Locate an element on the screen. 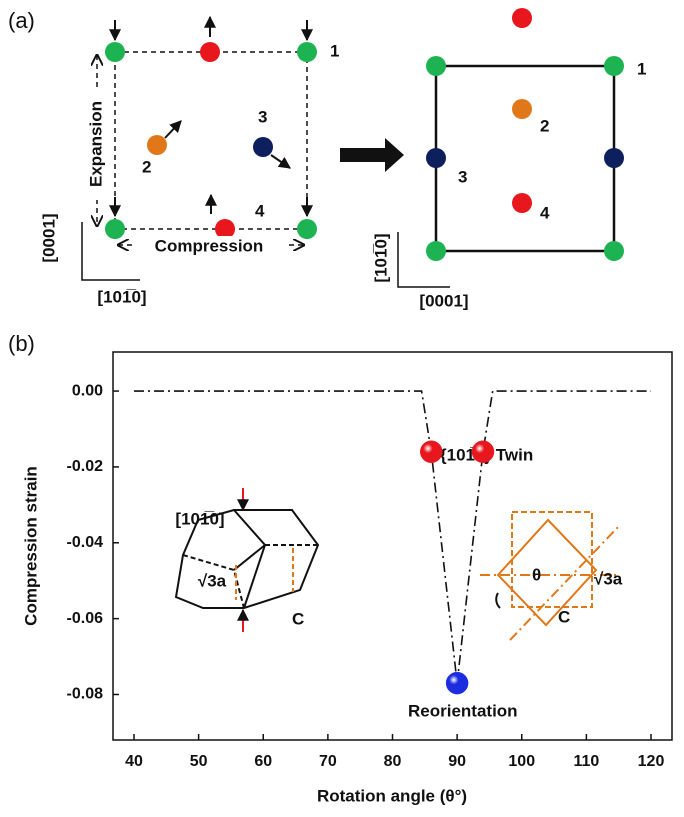 The height and width of the screenshot is (817, 684). x-tick-label: 50 is located at coordinates (199, 761).